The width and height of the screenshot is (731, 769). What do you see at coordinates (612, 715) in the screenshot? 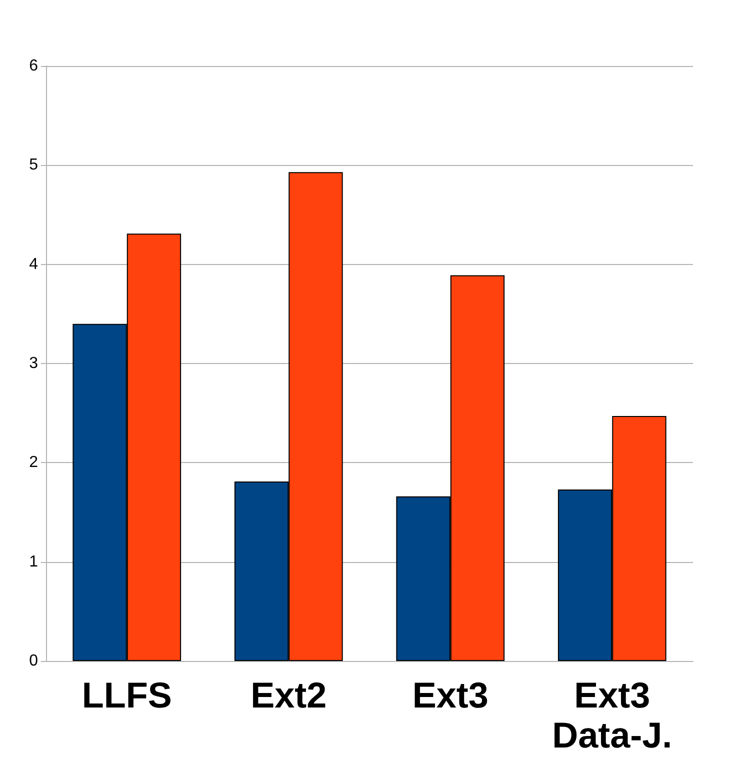
I see `x-tick-label: Ext3 Data-J.` at bounding box center [612, 715].